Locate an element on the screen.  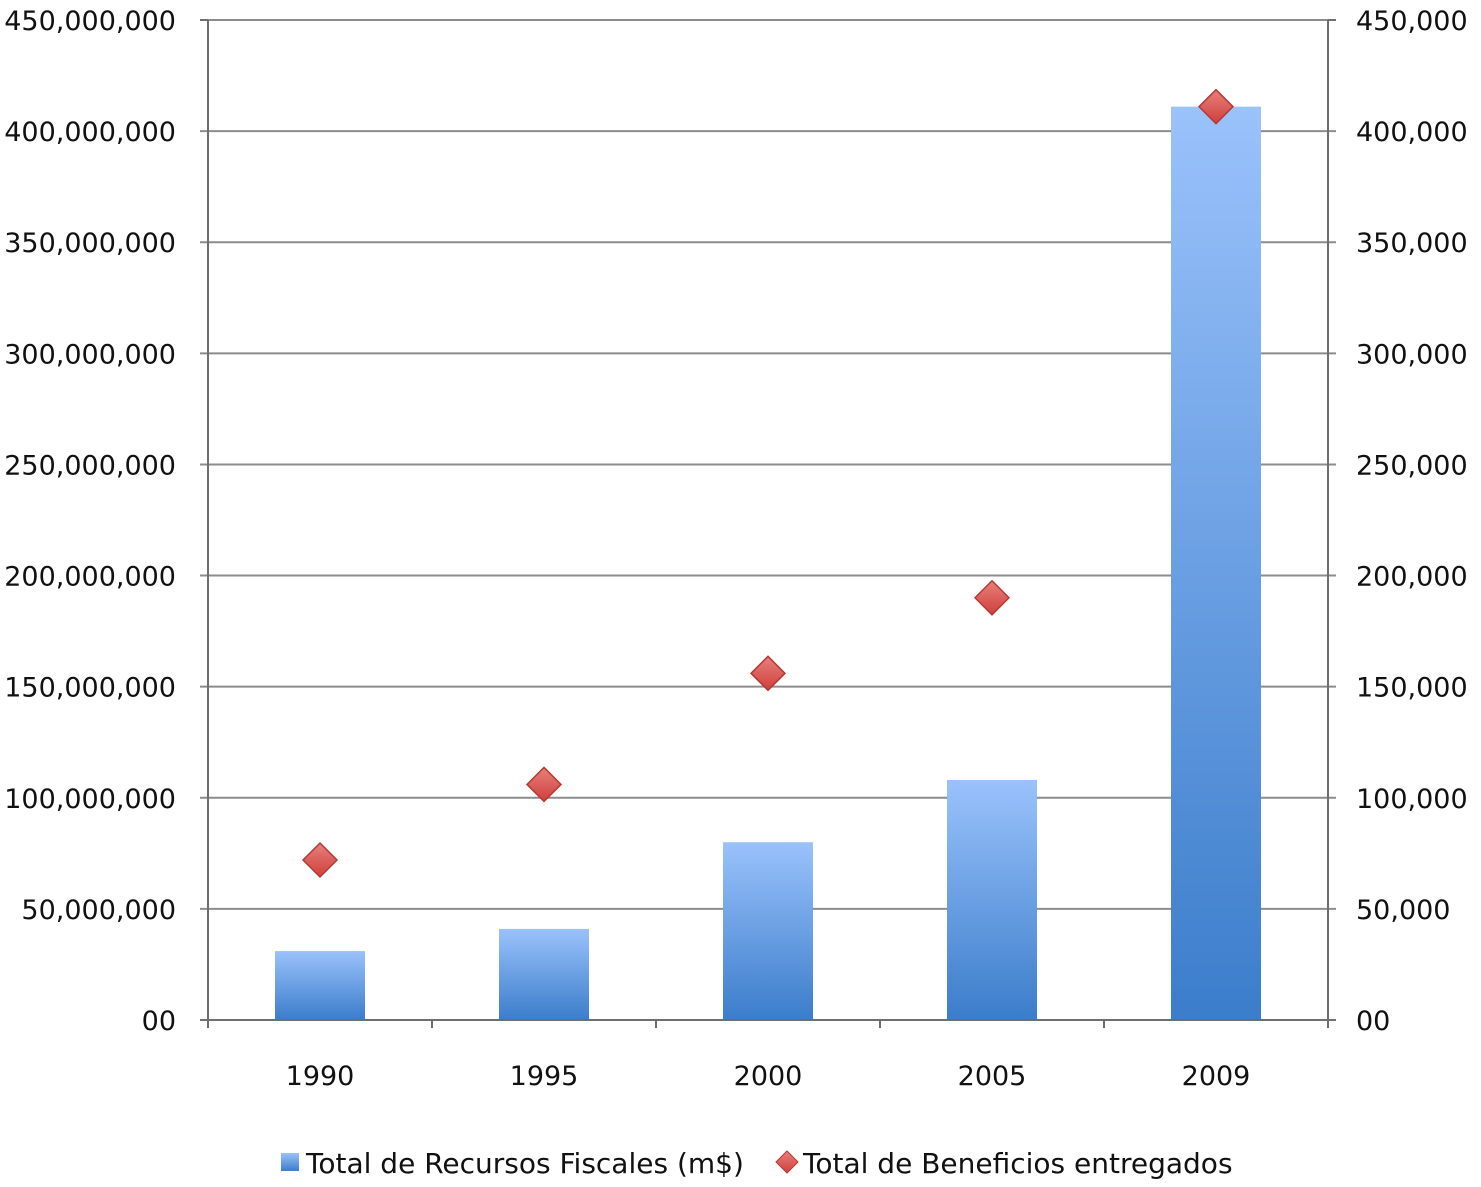
left-tick-label: 00 is located at coordinates (159, 1021).